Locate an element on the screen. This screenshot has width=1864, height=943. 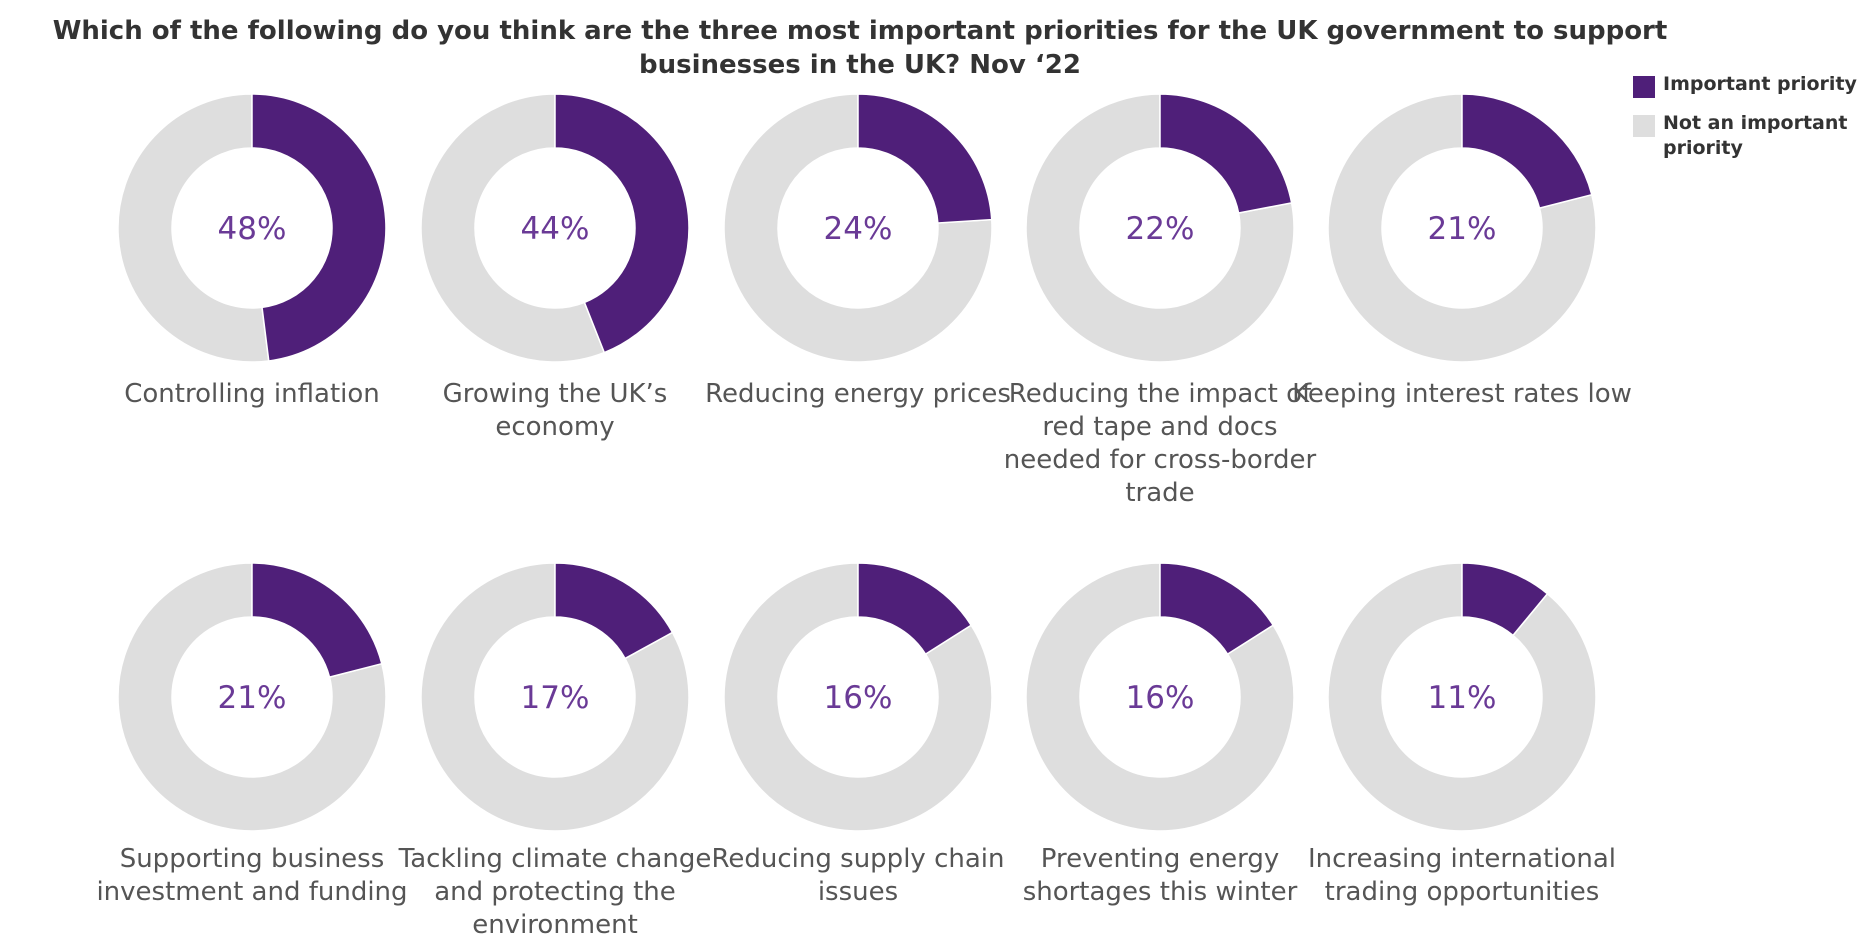
slice-important-keeping-interest-rates-low is located at coordinates (1527, 151).